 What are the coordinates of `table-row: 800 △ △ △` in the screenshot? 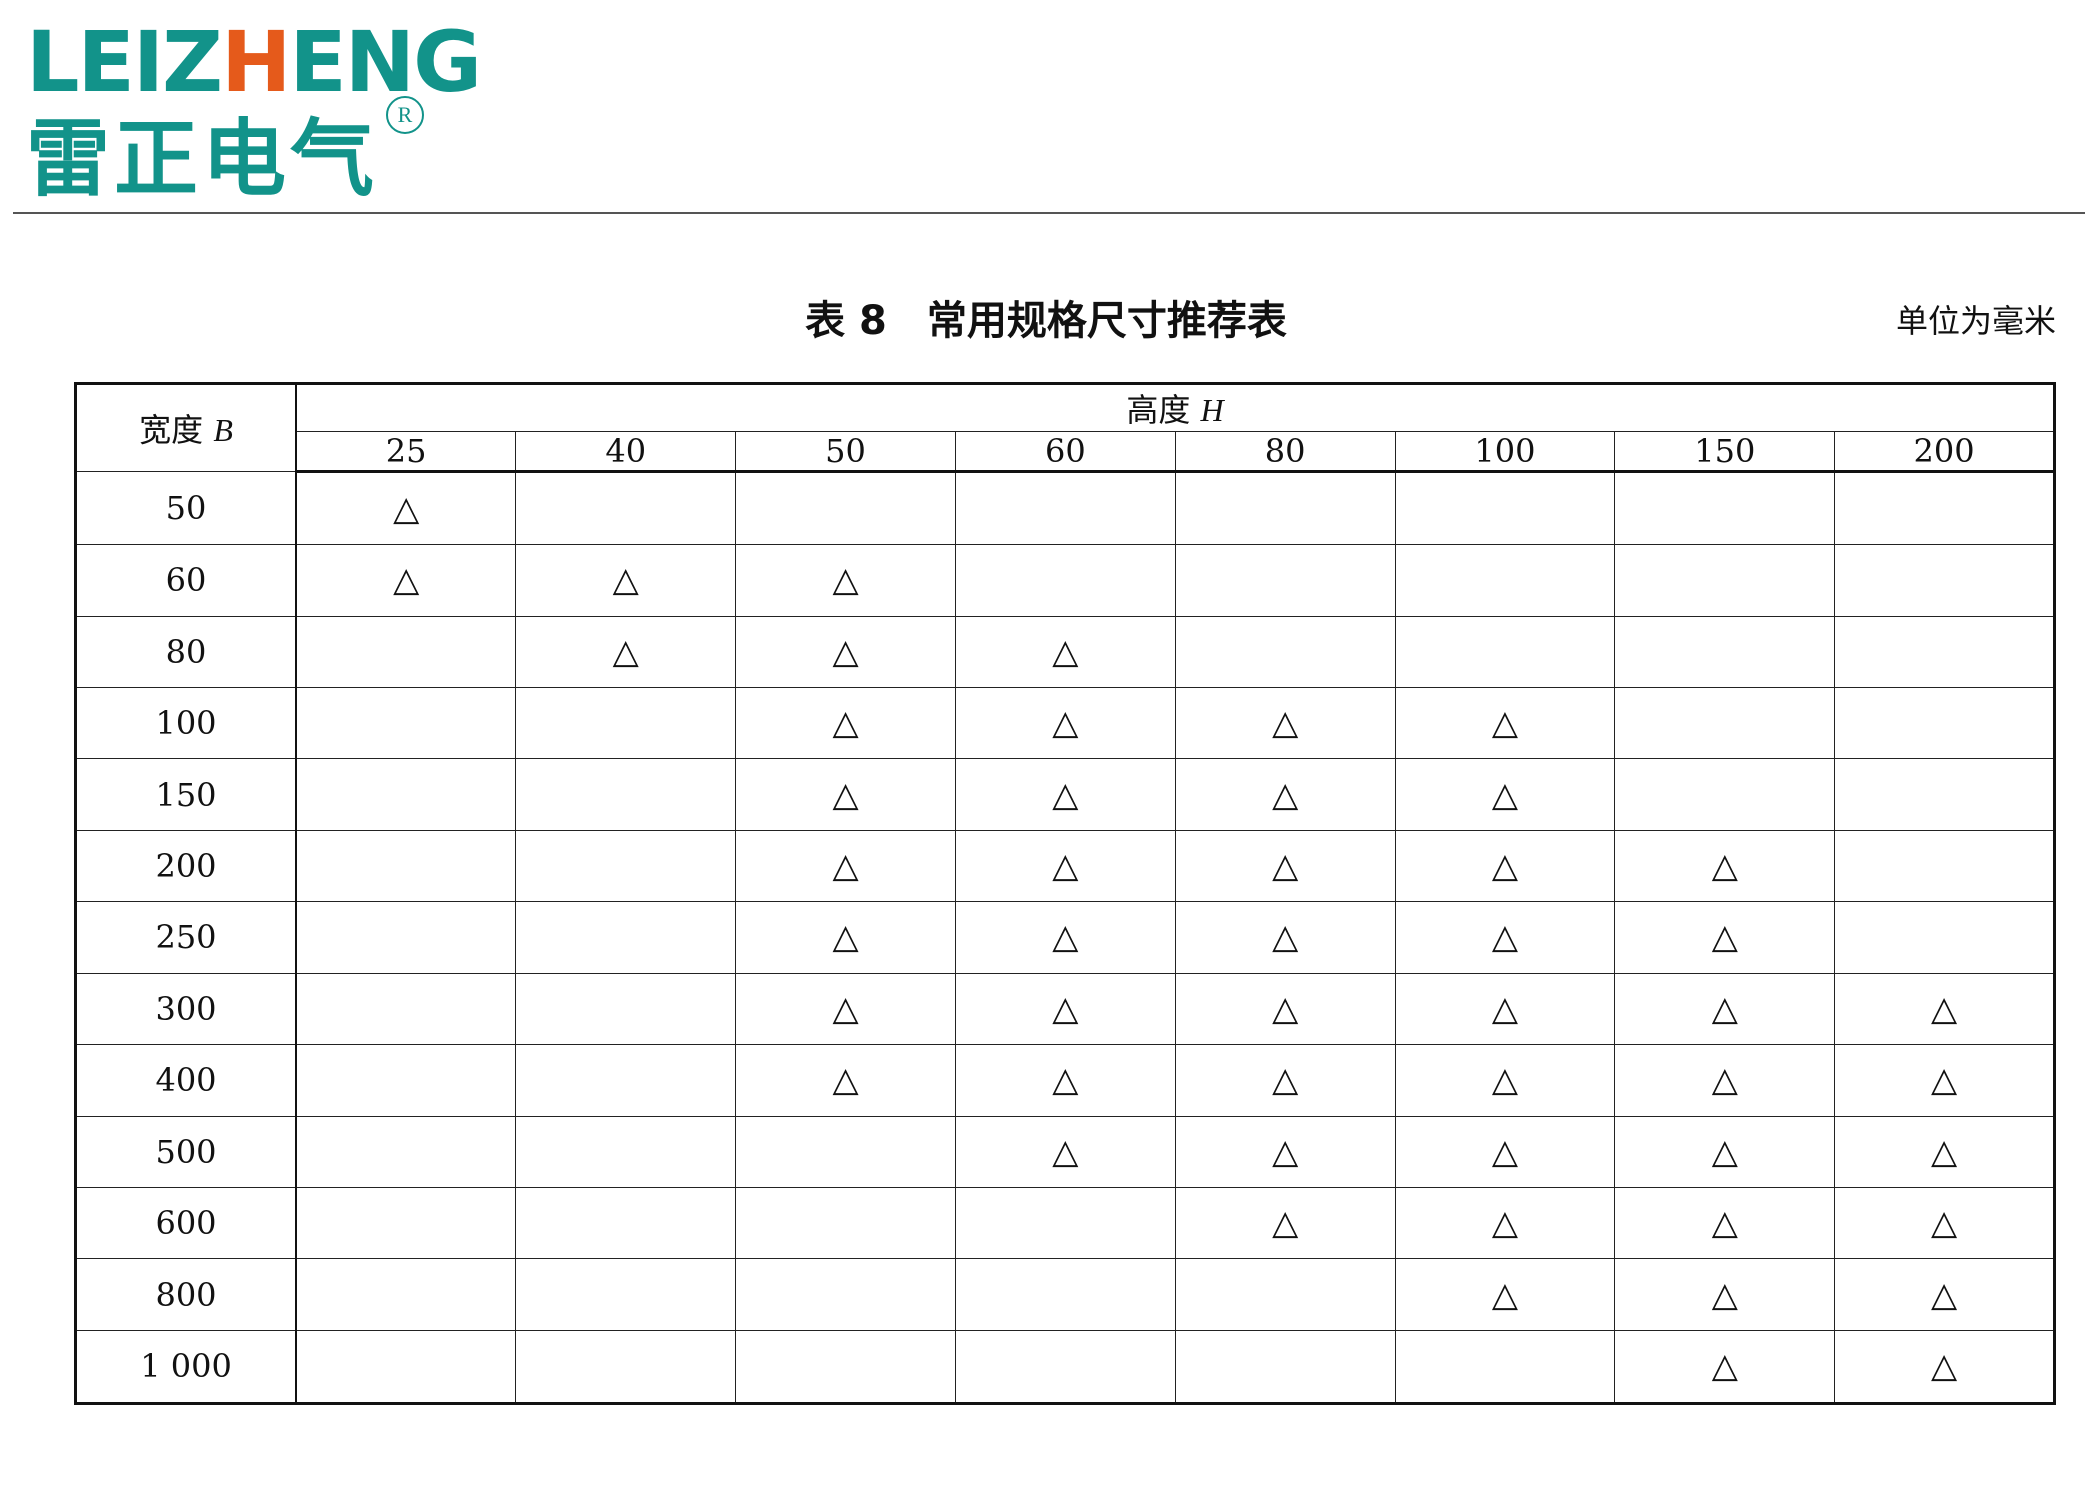 It's located at (1065, 1294).